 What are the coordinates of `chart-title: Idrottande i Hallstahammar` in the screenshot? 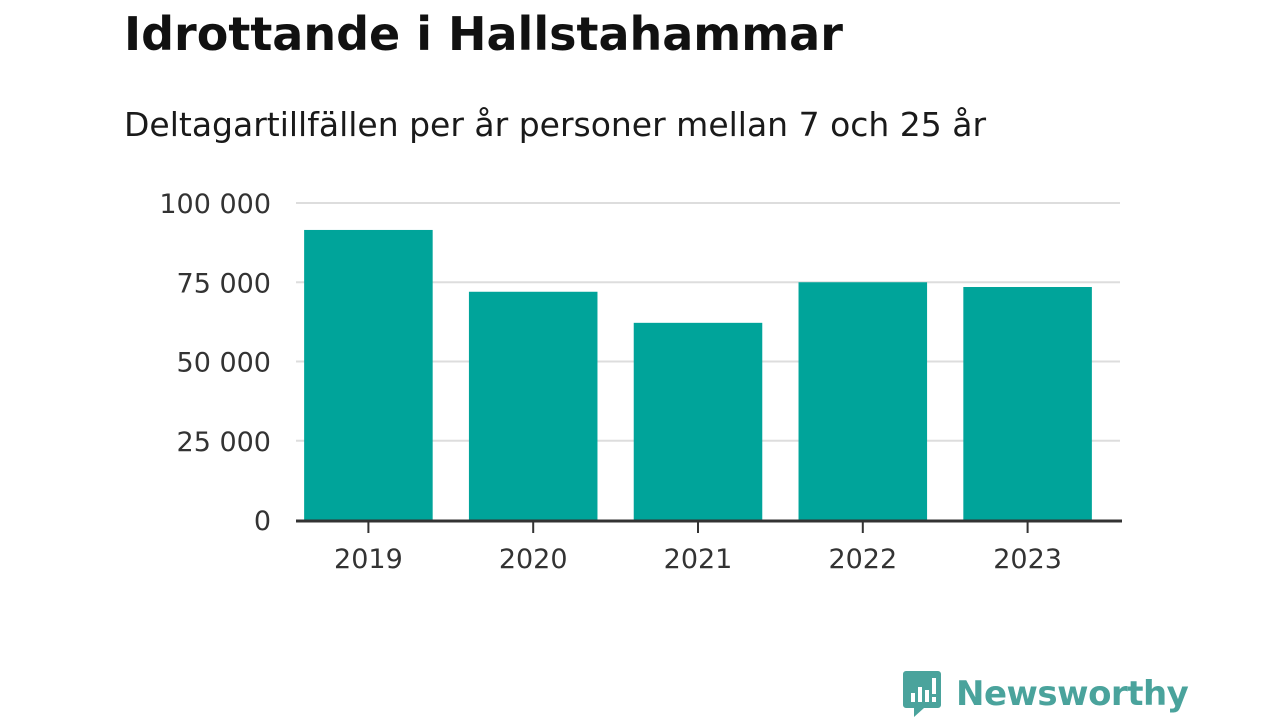 It's located at (483, 34).